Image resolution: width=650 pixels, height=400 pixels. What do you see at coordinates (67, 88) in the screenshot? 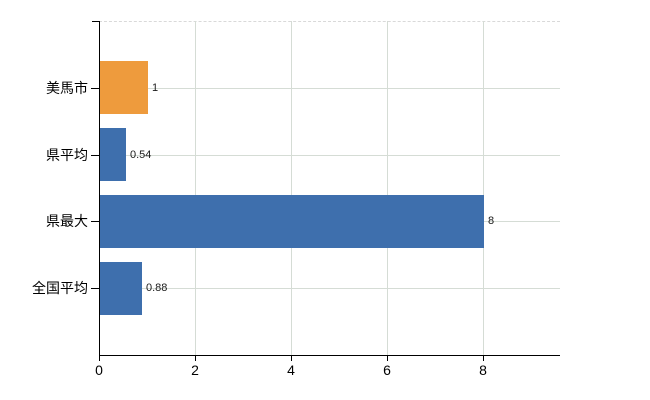
I see `category-label: 美馬市` at bounding box center [67, 88].